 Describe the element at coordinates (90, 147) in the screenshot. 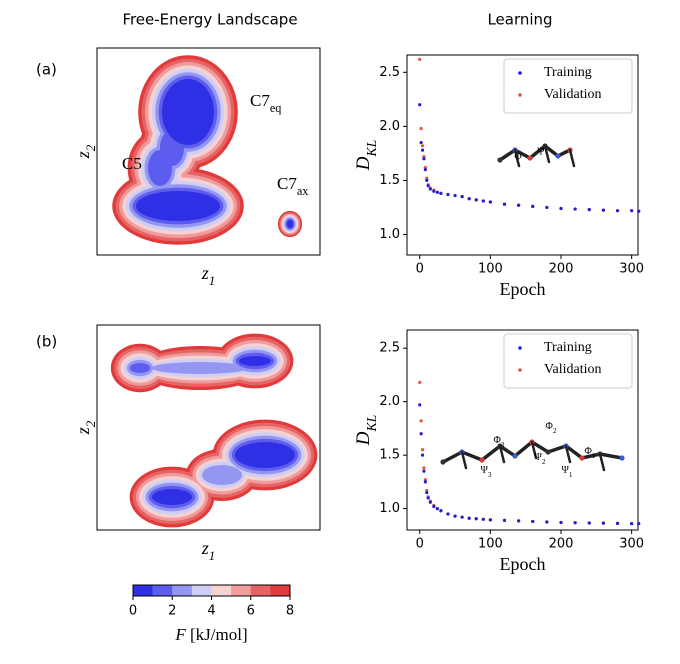

I see `y-axis-label-sub: 2` at that location.